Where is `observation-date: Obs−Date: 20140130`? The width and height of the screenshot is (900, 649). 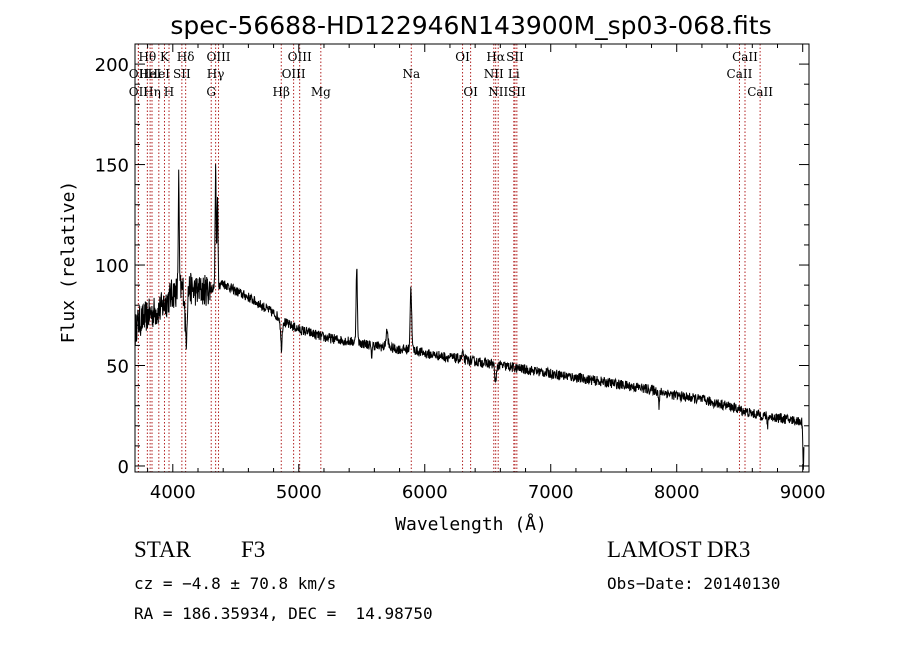 observation-date: Obs−Date: 20140130 is located at coordinates (694, 583).